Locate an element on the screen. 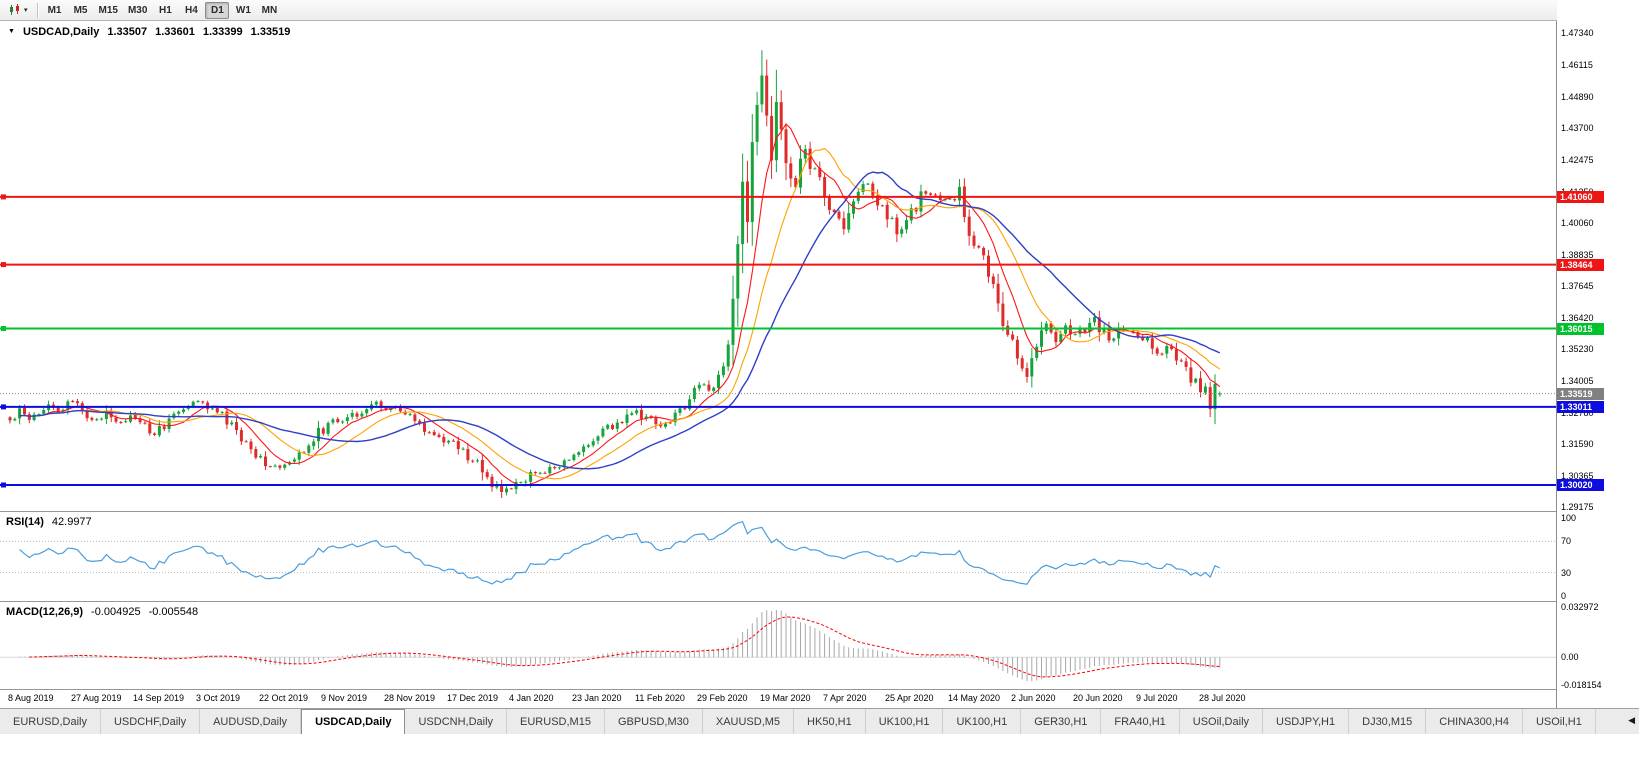  chart-tab-hk50-h1: HK50,H1 is located at coordinates (830, 721).